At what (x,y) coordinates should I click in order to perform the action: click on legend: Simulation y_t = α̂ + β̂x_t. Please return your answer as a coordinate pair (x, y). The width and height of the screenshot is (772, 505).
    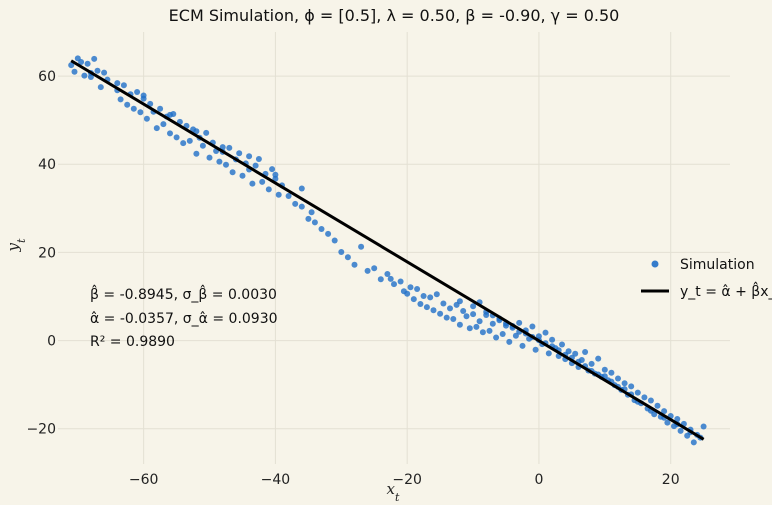
    Looking at the image, I should click on (706, 278).